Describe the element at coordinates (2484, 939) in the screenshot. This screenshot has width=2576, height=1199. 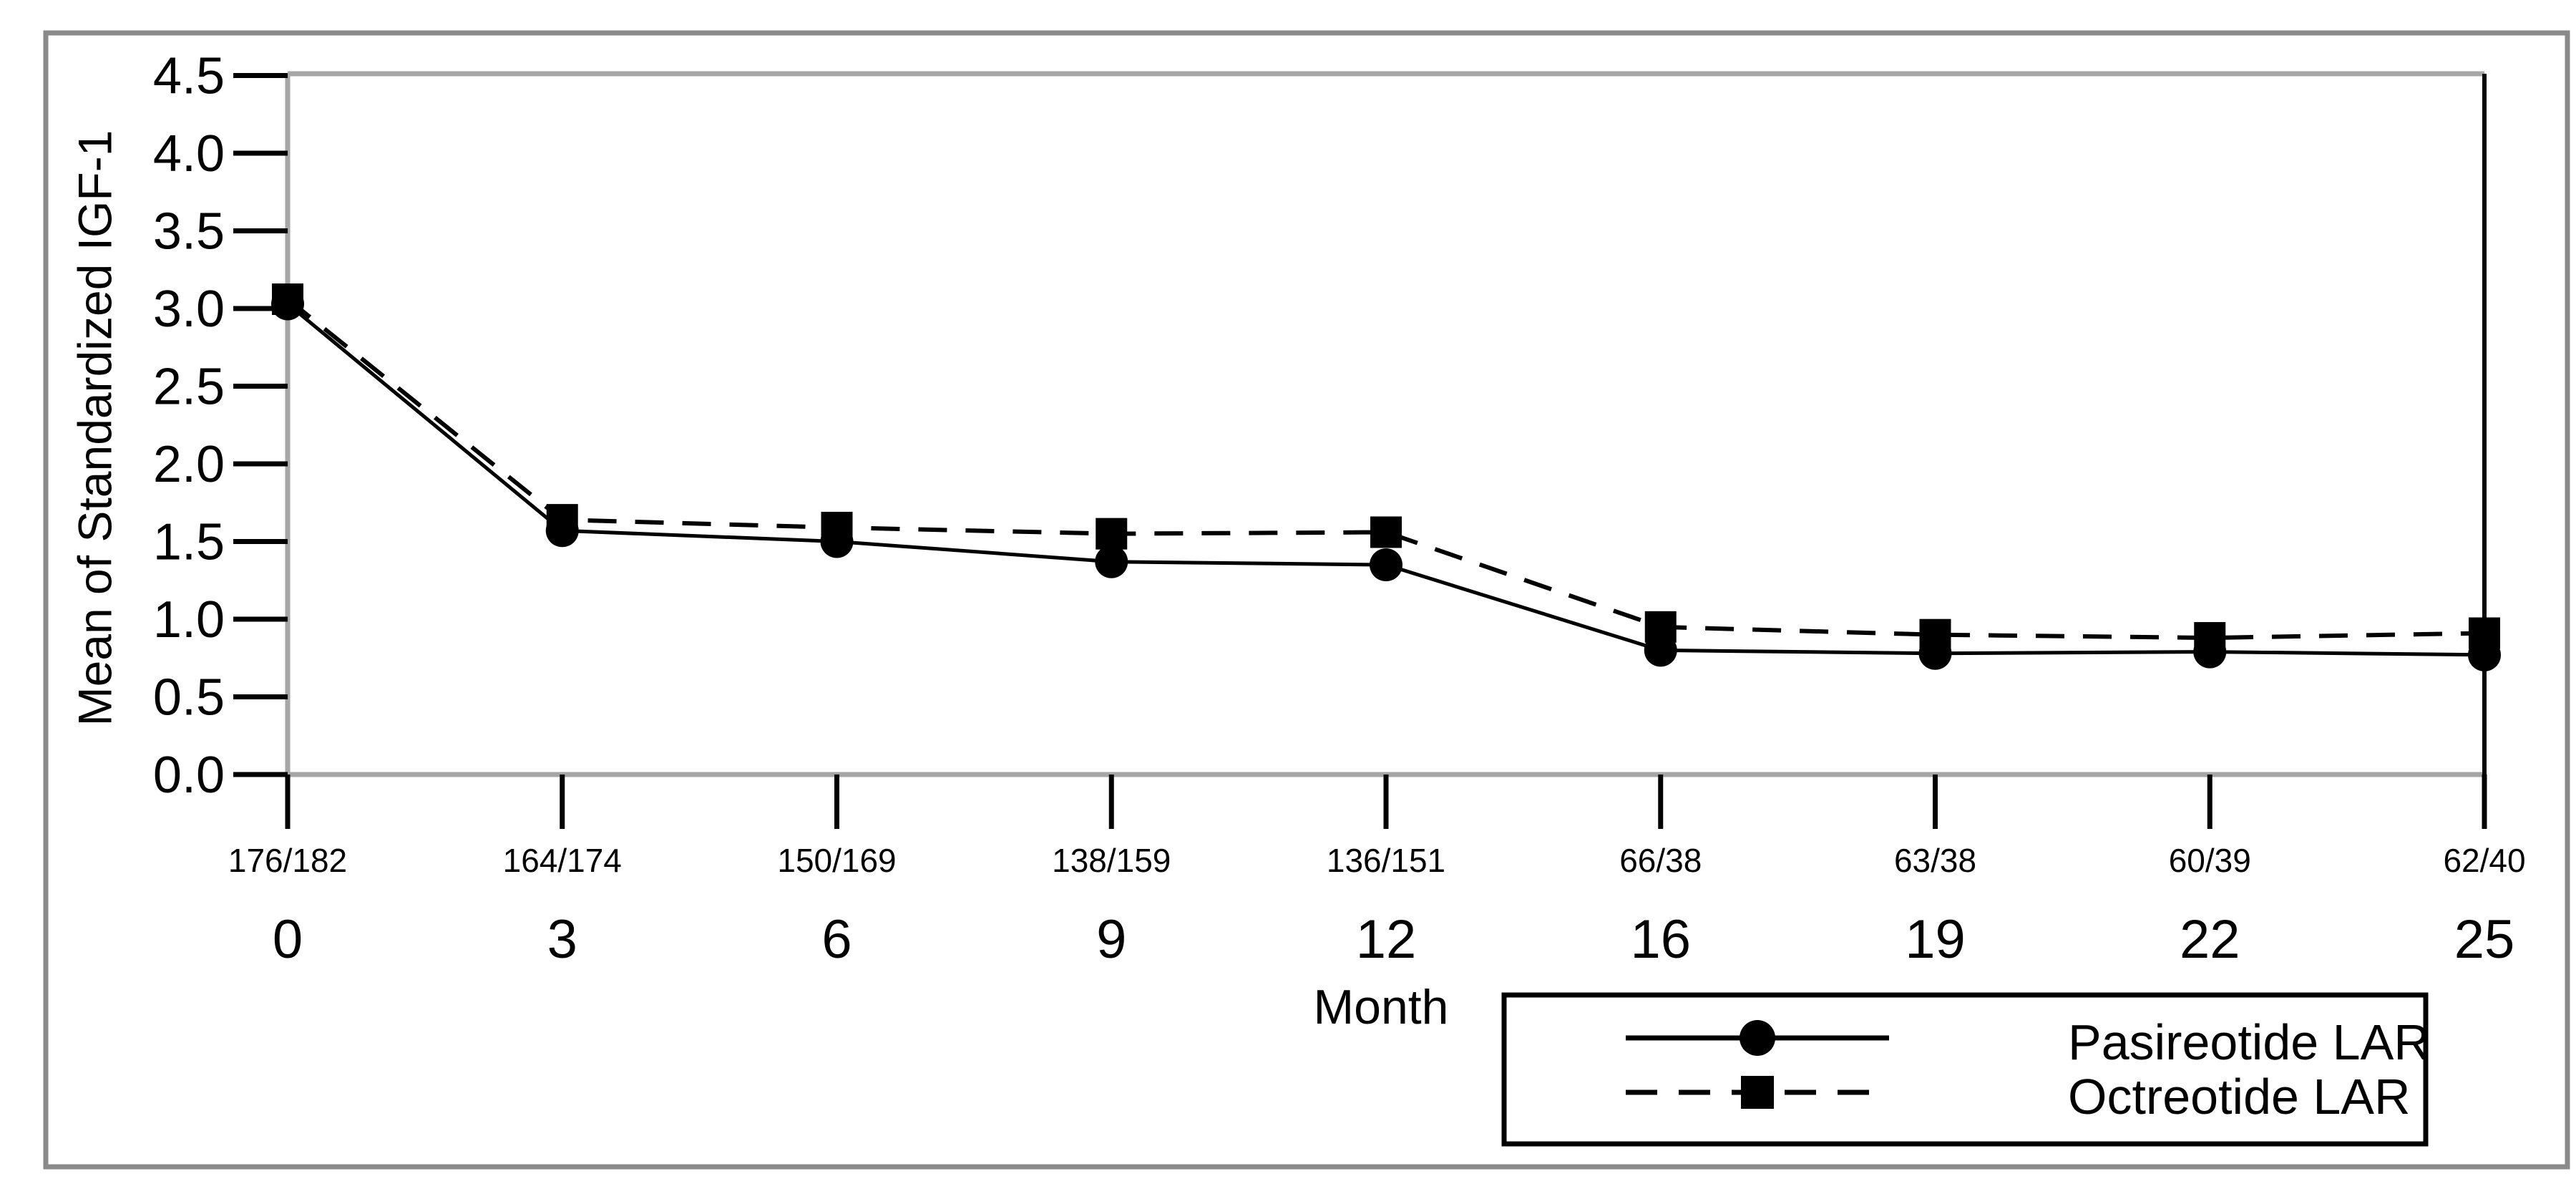
I see `x-tick-label: 25` at that location.